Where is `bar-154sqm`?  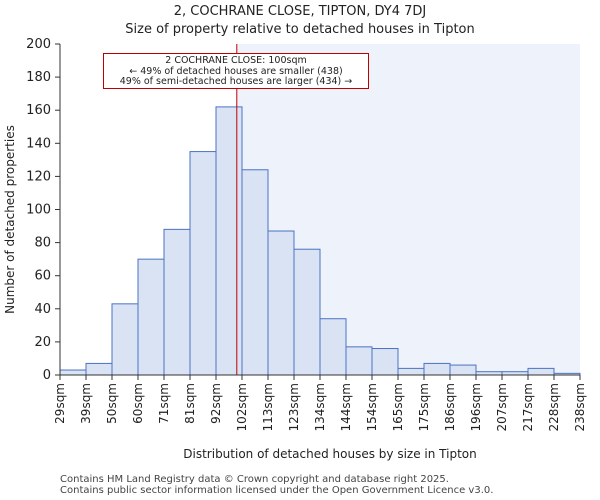
bar-154sqm is located at coordinates (385, 362).